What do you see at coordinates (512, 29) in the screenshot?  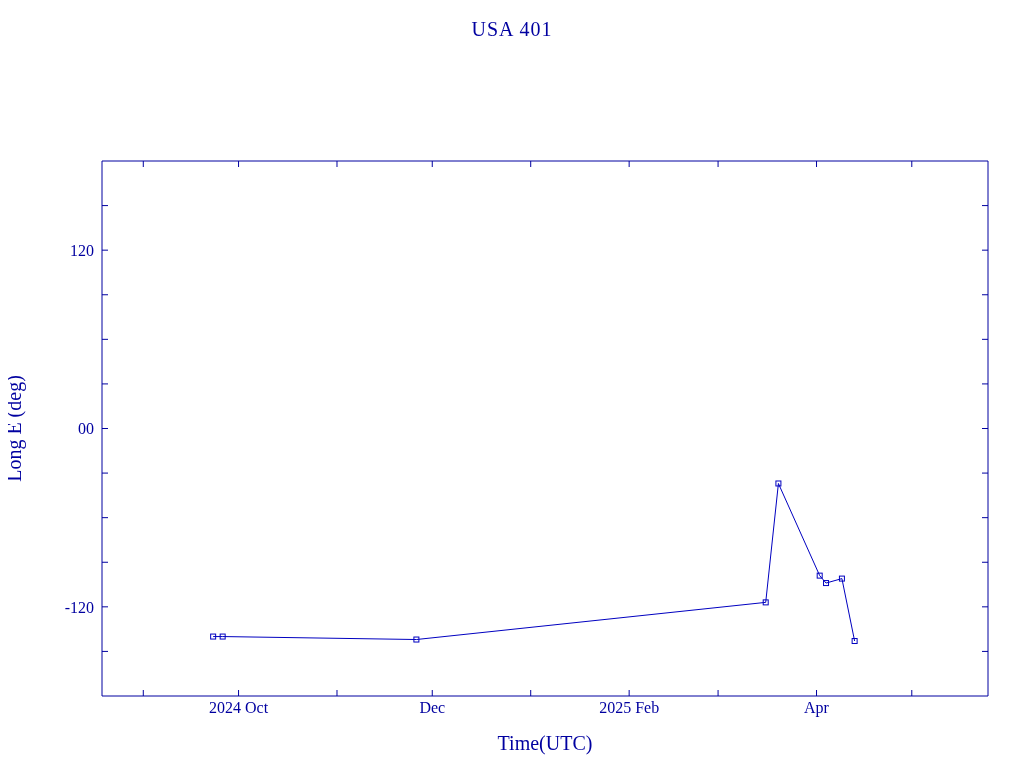 I see `chart-title: USA 401` at bounding box center [512, 29].